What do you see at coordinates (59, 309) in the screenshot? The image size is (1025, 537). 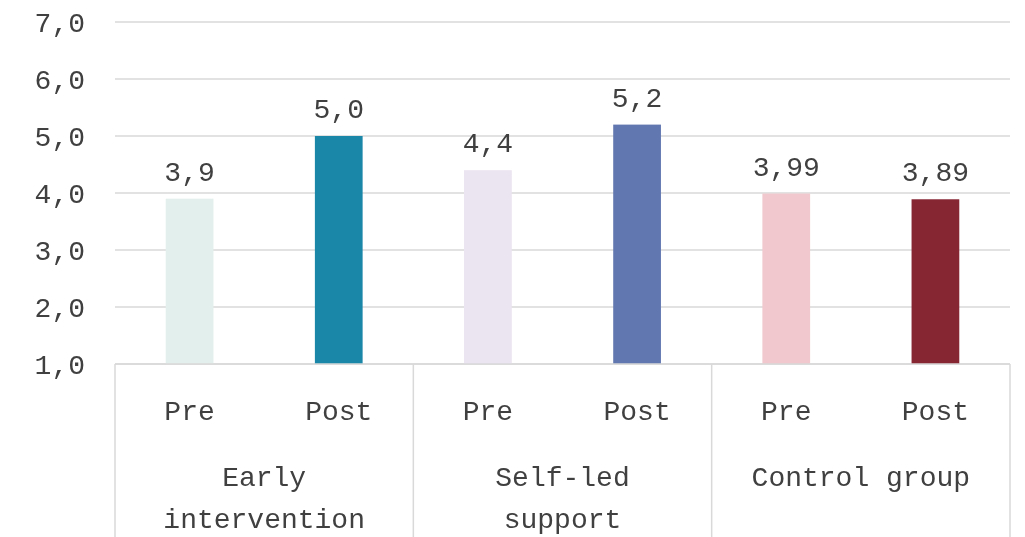 I see `y-tick-label: 2,0` at bounding box center [59, 309].